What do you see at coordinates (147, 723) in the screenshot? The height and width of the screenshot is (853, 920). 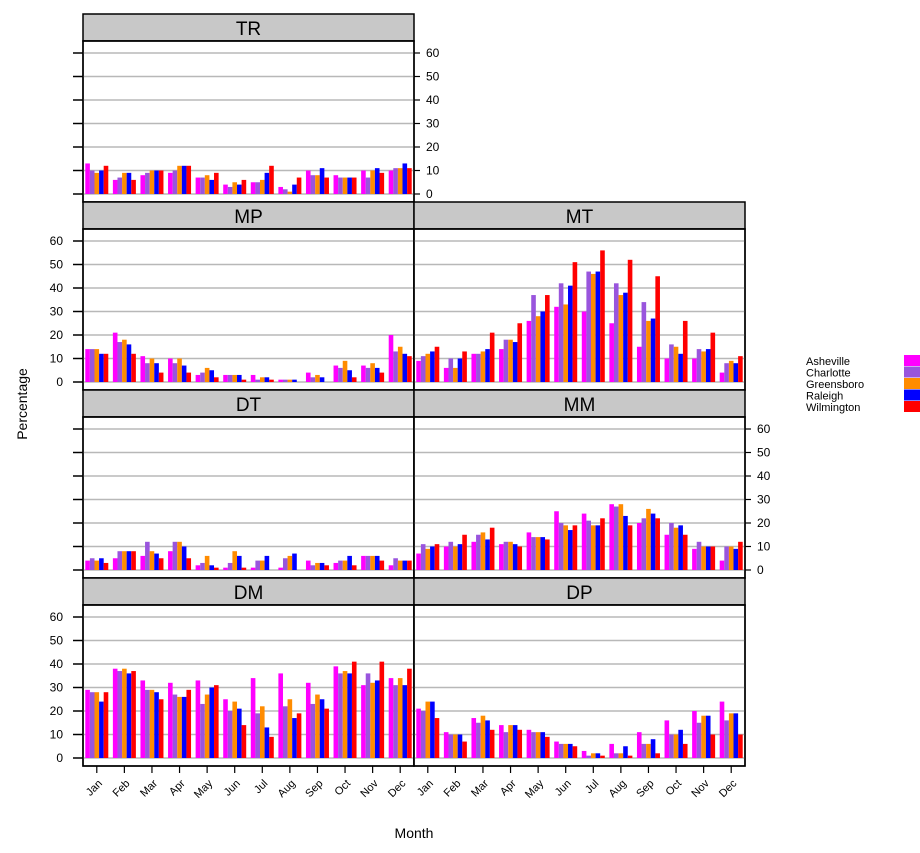 I see `bar-DM-Mar-Charlotte` at bounding box center [147, 723].